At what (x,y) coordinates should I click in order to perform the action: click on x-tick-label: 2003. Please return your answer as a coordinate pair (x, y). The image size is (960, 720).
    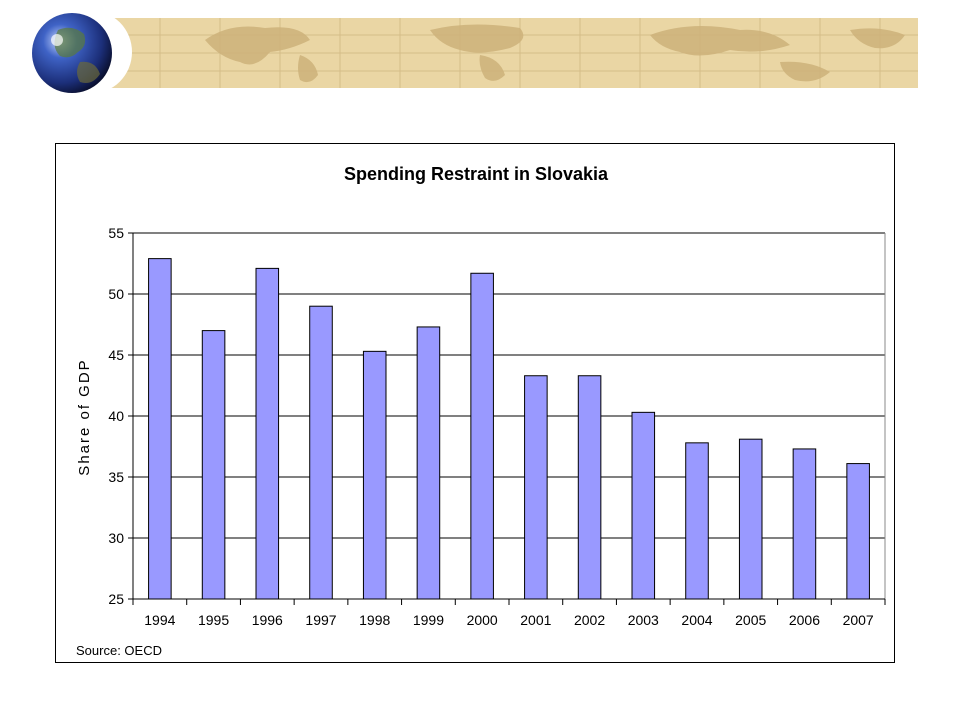
    Looking at the image, I should click on (643, 620).